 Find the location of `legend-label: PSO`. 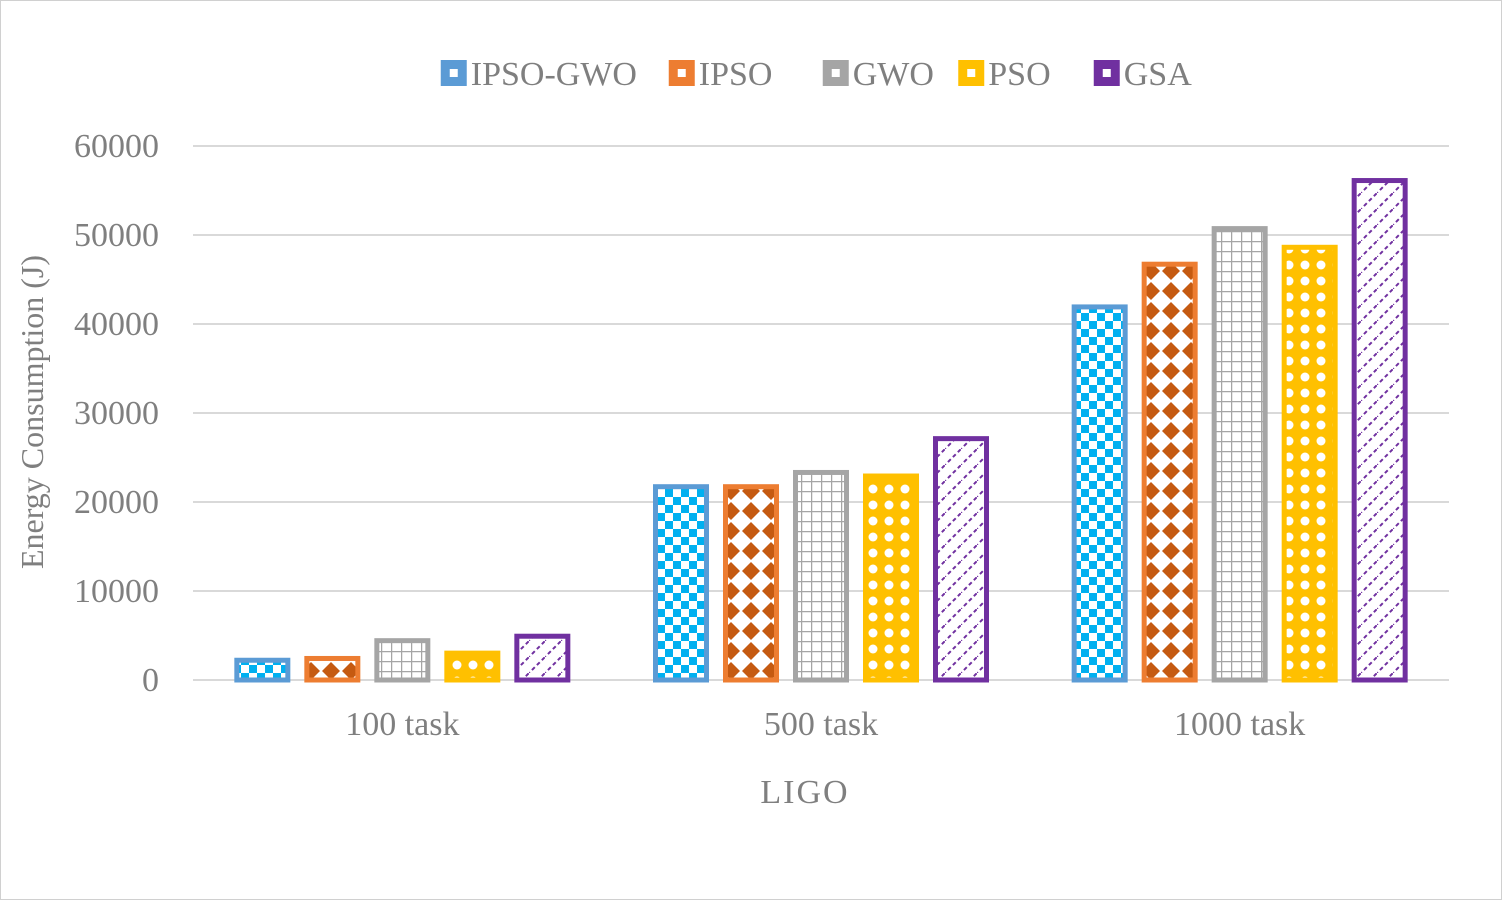

legend-label: PSO is located at coordinates (1019, 74).